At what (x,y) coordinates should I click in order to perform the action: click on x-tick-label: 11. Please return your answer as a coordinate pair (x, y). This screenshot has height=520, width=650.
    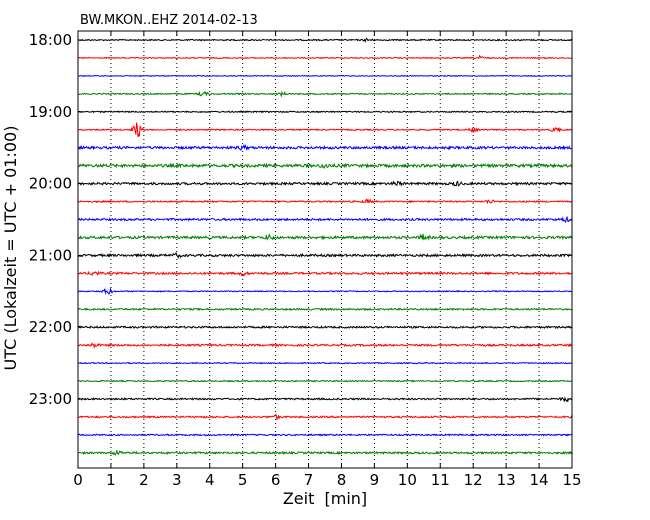
    Looking at the image, I should click on (440, 480).